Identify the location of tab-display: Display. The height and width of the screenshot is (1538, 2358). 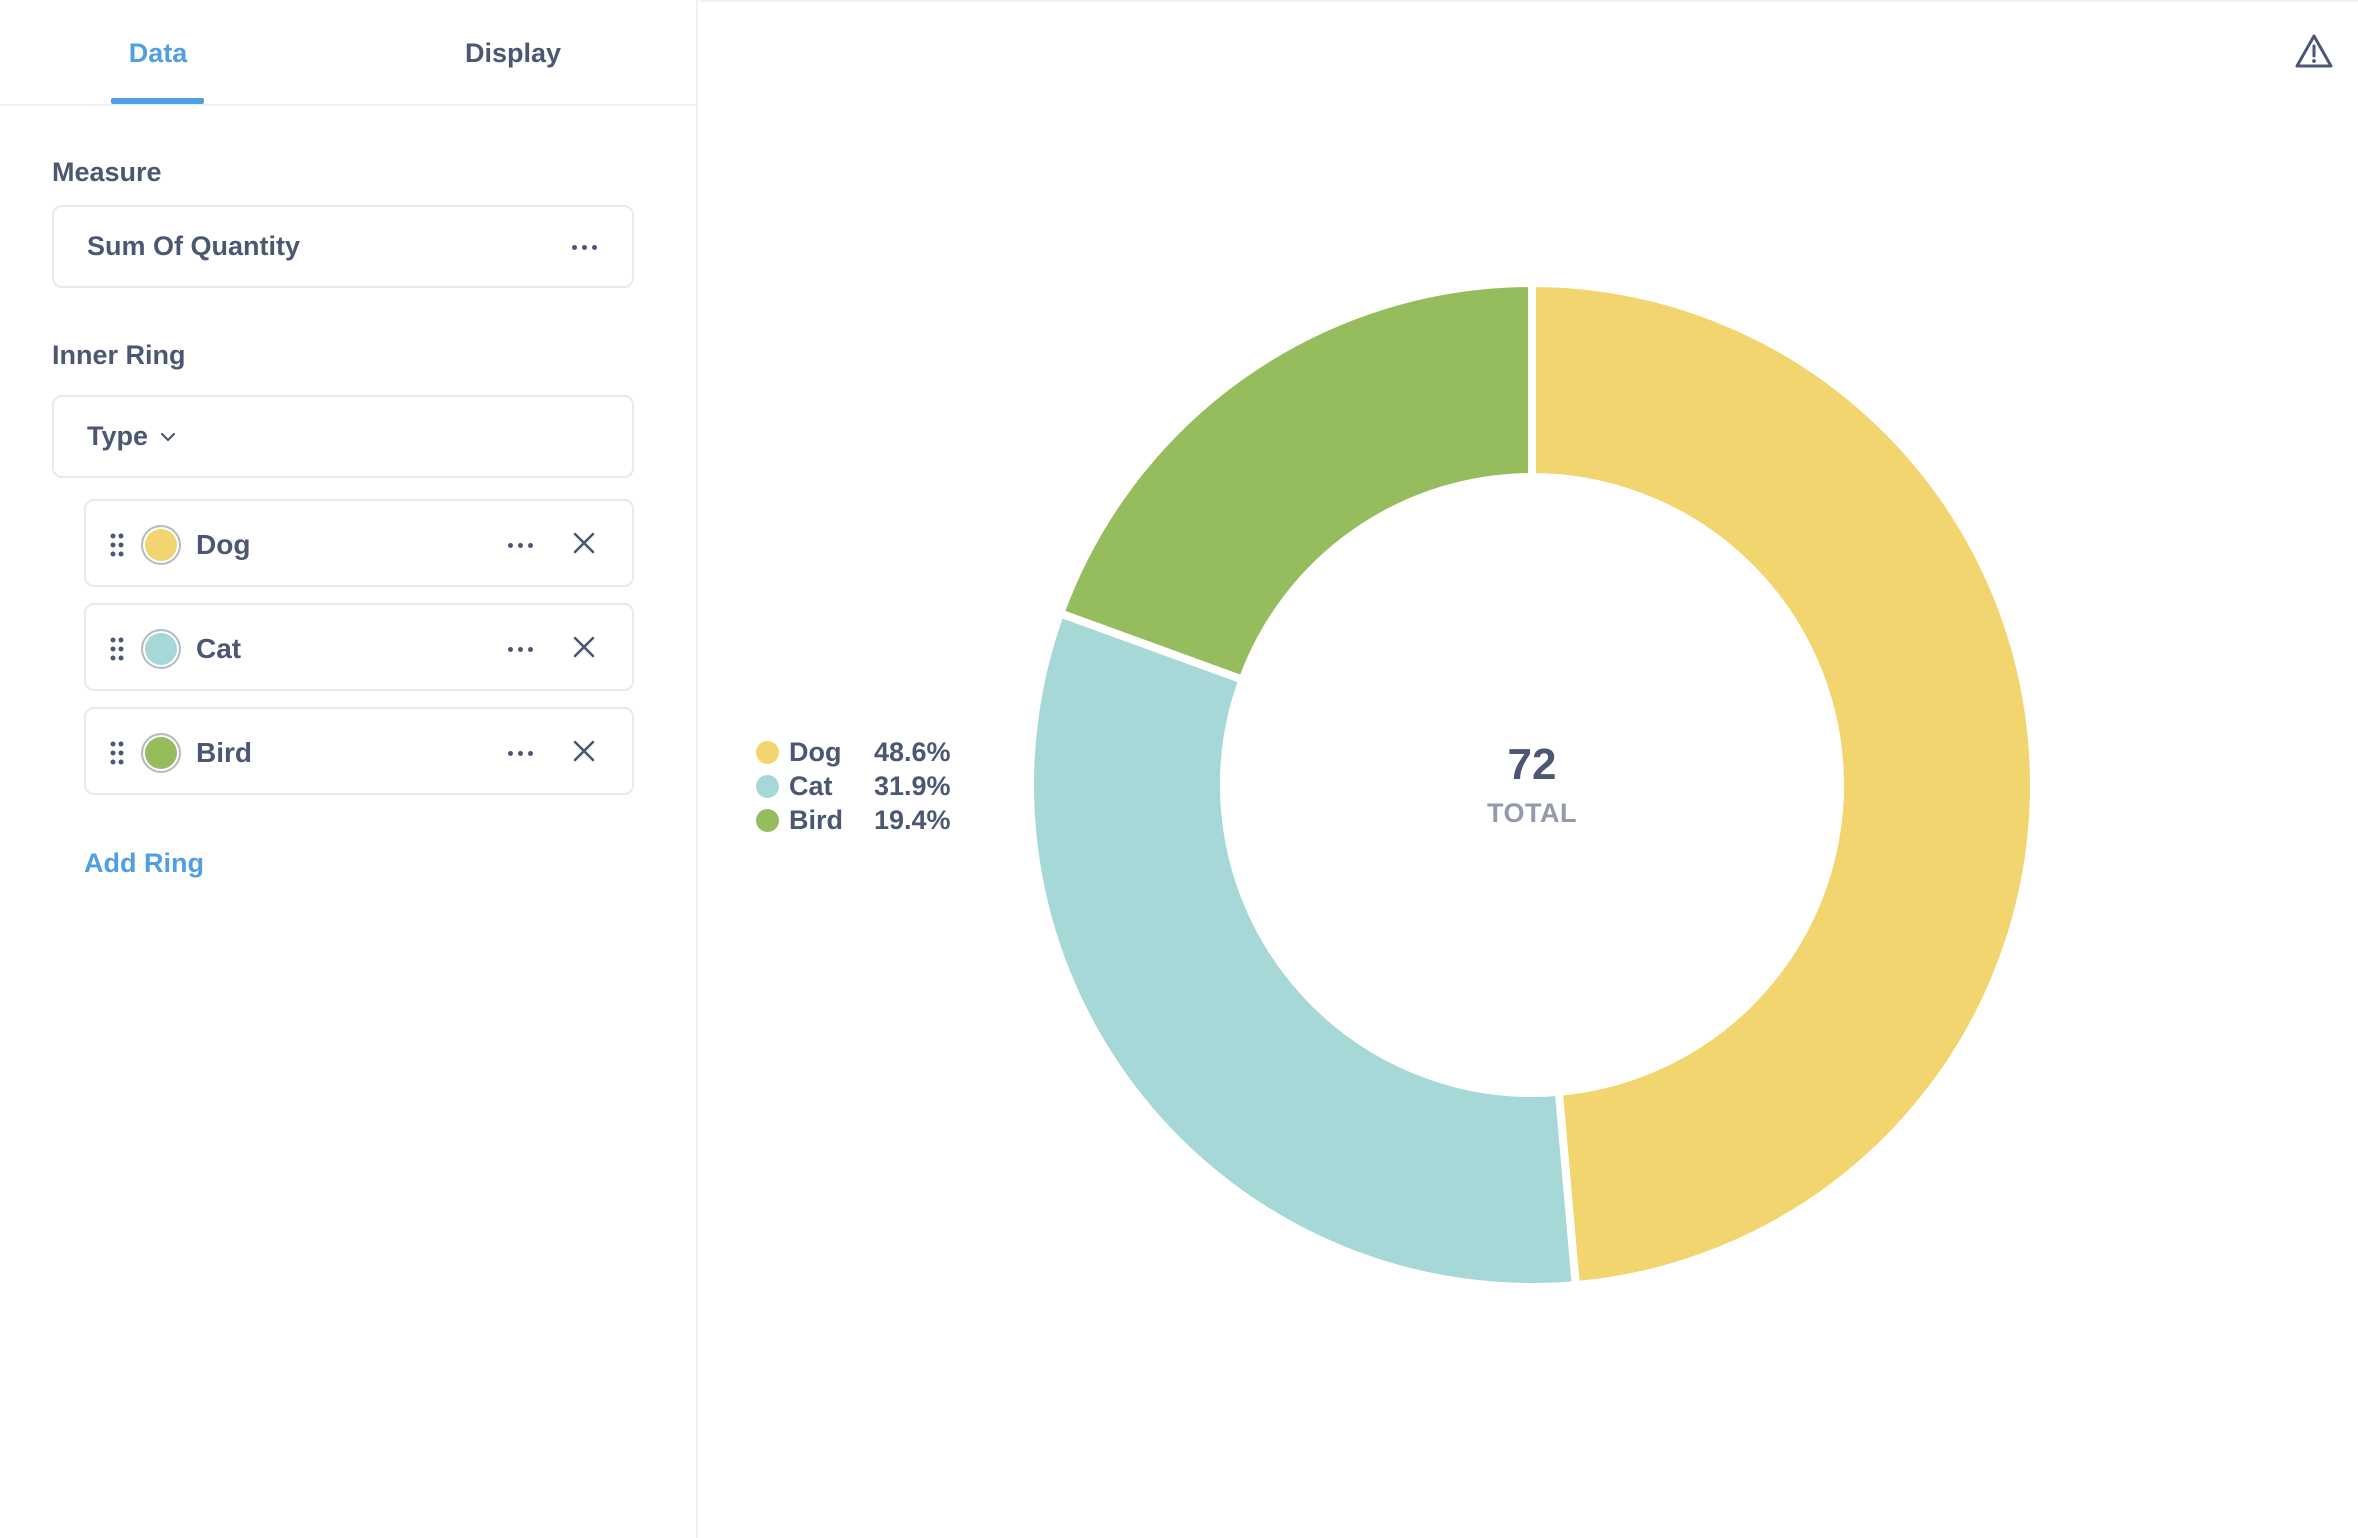
(513, 52).